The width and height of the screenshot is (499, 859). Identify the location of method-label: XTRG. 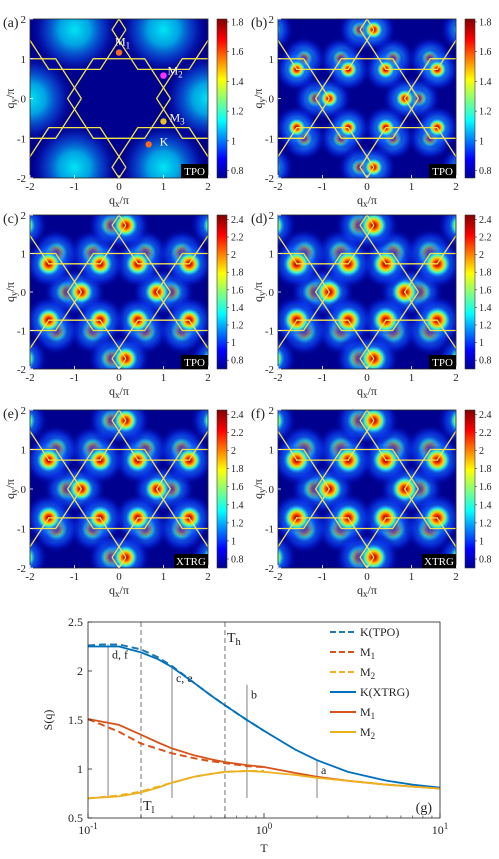
(191, 562).